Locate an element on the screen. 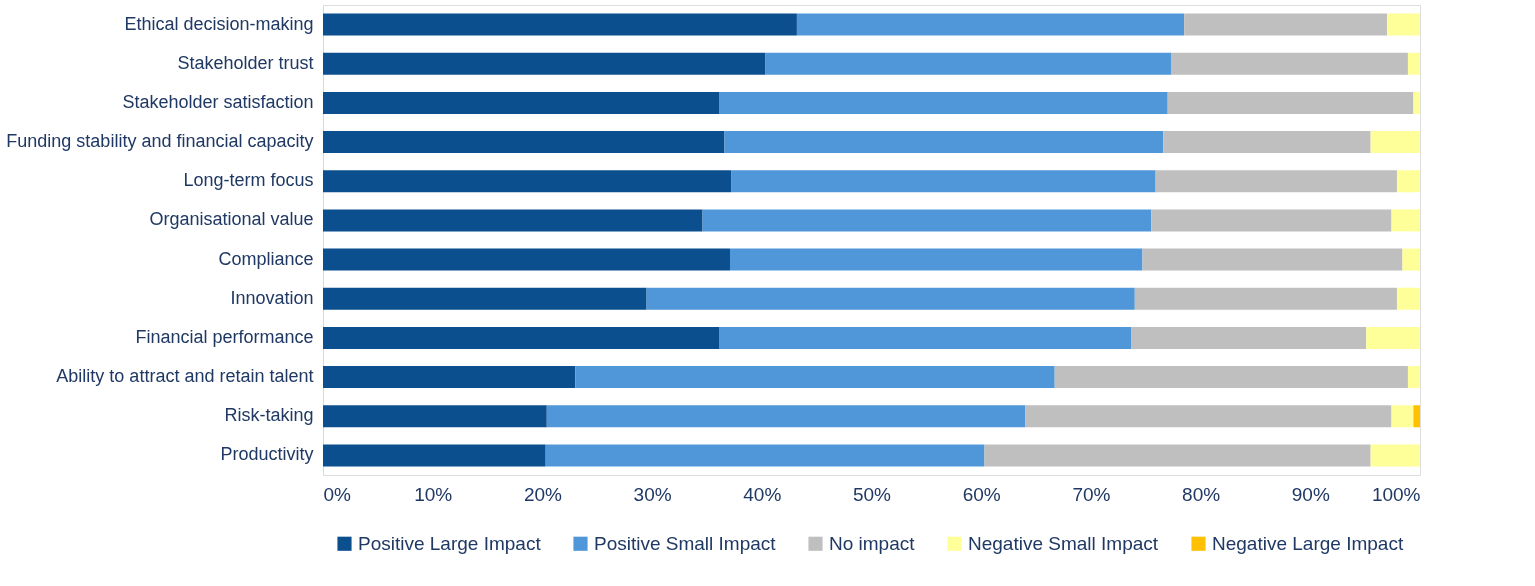 The width and height of the screenshot is (1535, 586). y-tick-label: Compliance is located at coordinates (266, 258).